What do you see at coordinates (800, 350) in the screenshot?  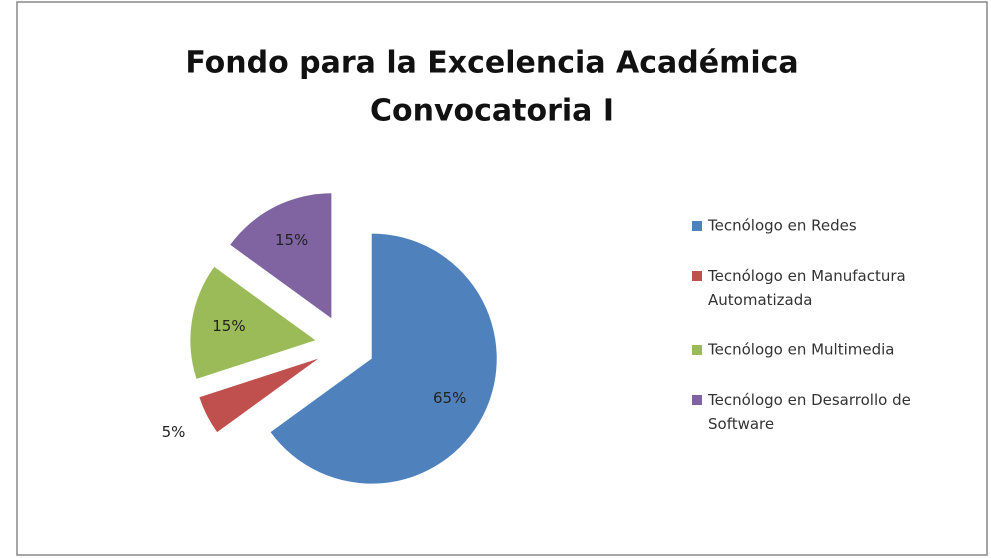 I see `legend-label: Tecnólogo en Multimedia` at bounding box center [800, 350].